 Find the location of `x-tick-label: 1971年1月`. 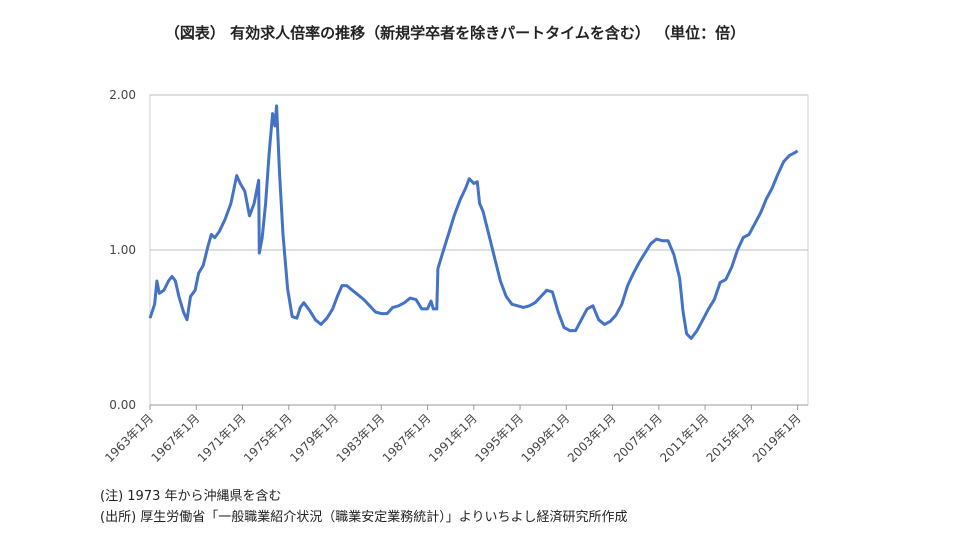

x-tick-label: 1971年1月 is located at coordinates (222, 438).